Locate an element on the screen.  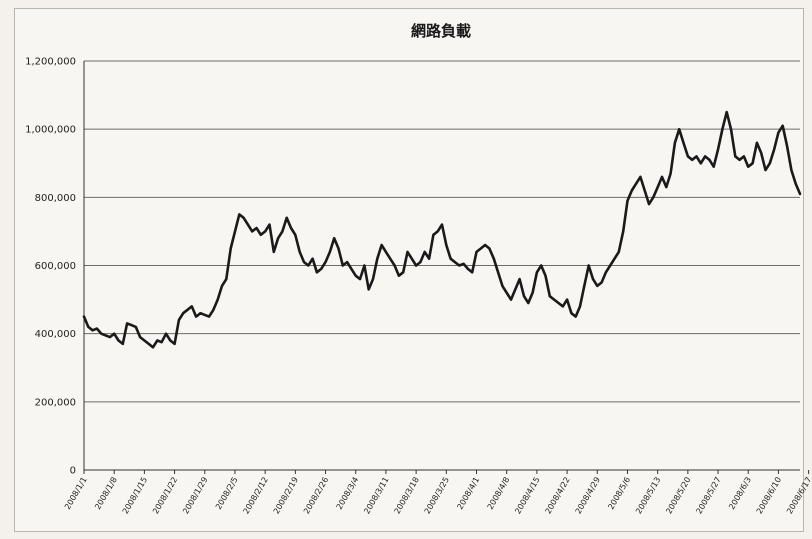
x-tick-label: 2008/5/20 is located at coordinates (678, 496).